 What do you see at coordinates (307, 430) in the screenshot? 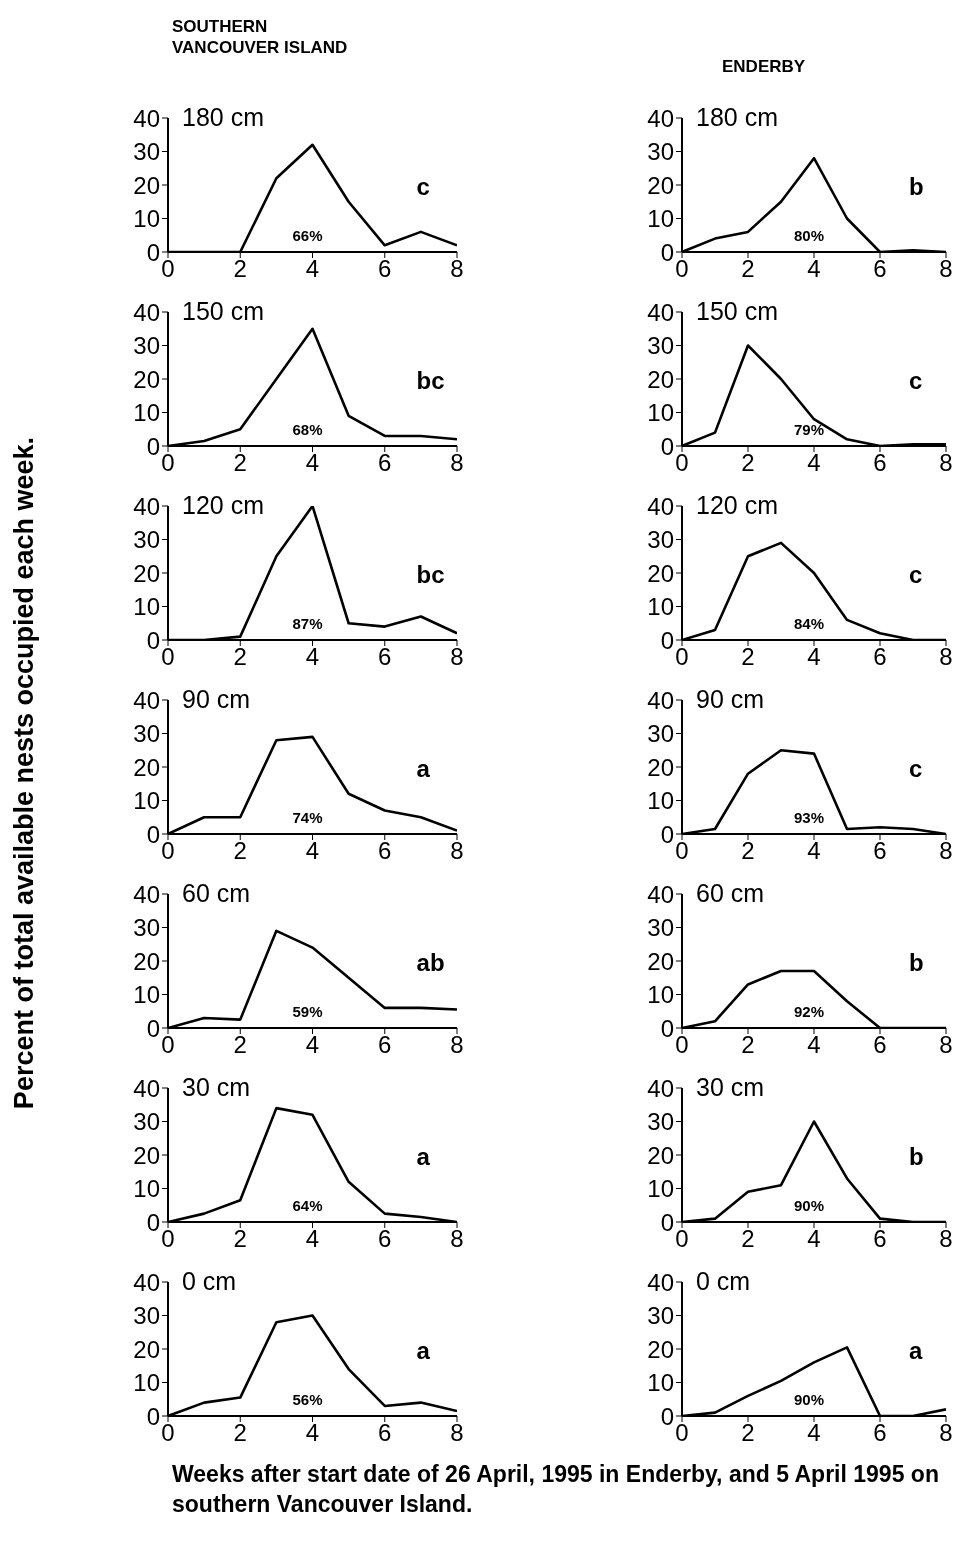
I see `annotation: 68%` at bounding box center [307, 430].